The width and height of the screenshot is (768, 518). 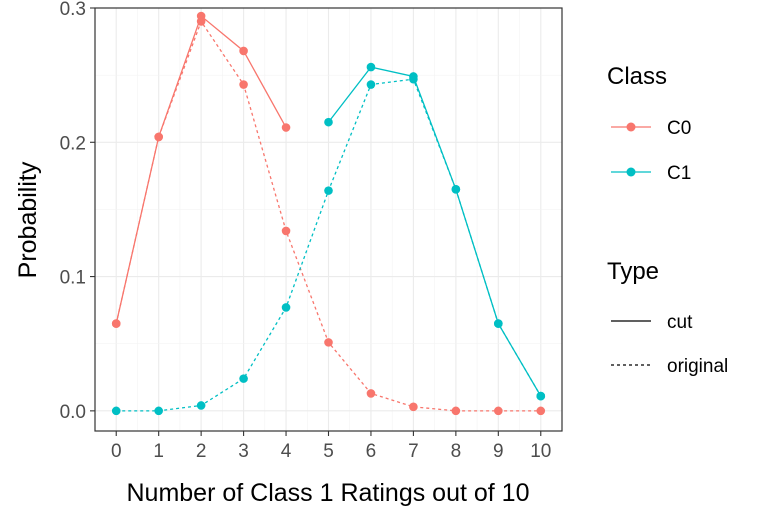 I want to click on legend-item-original: original, so click(x=669, y=366).